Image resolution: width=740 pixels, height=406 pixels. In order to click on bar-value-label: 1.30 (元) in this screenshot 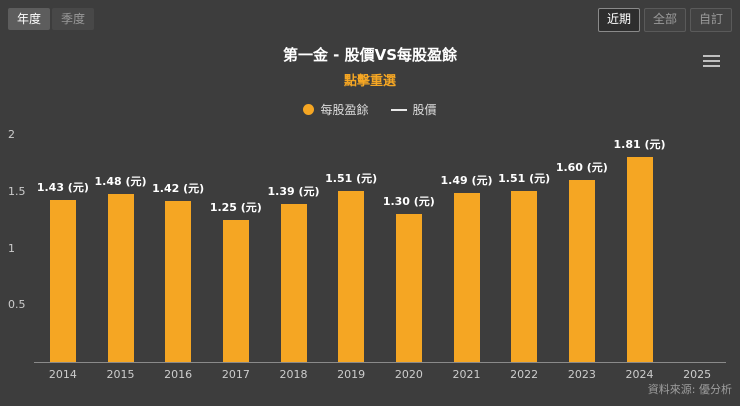, I will do `click(408, 202)`.